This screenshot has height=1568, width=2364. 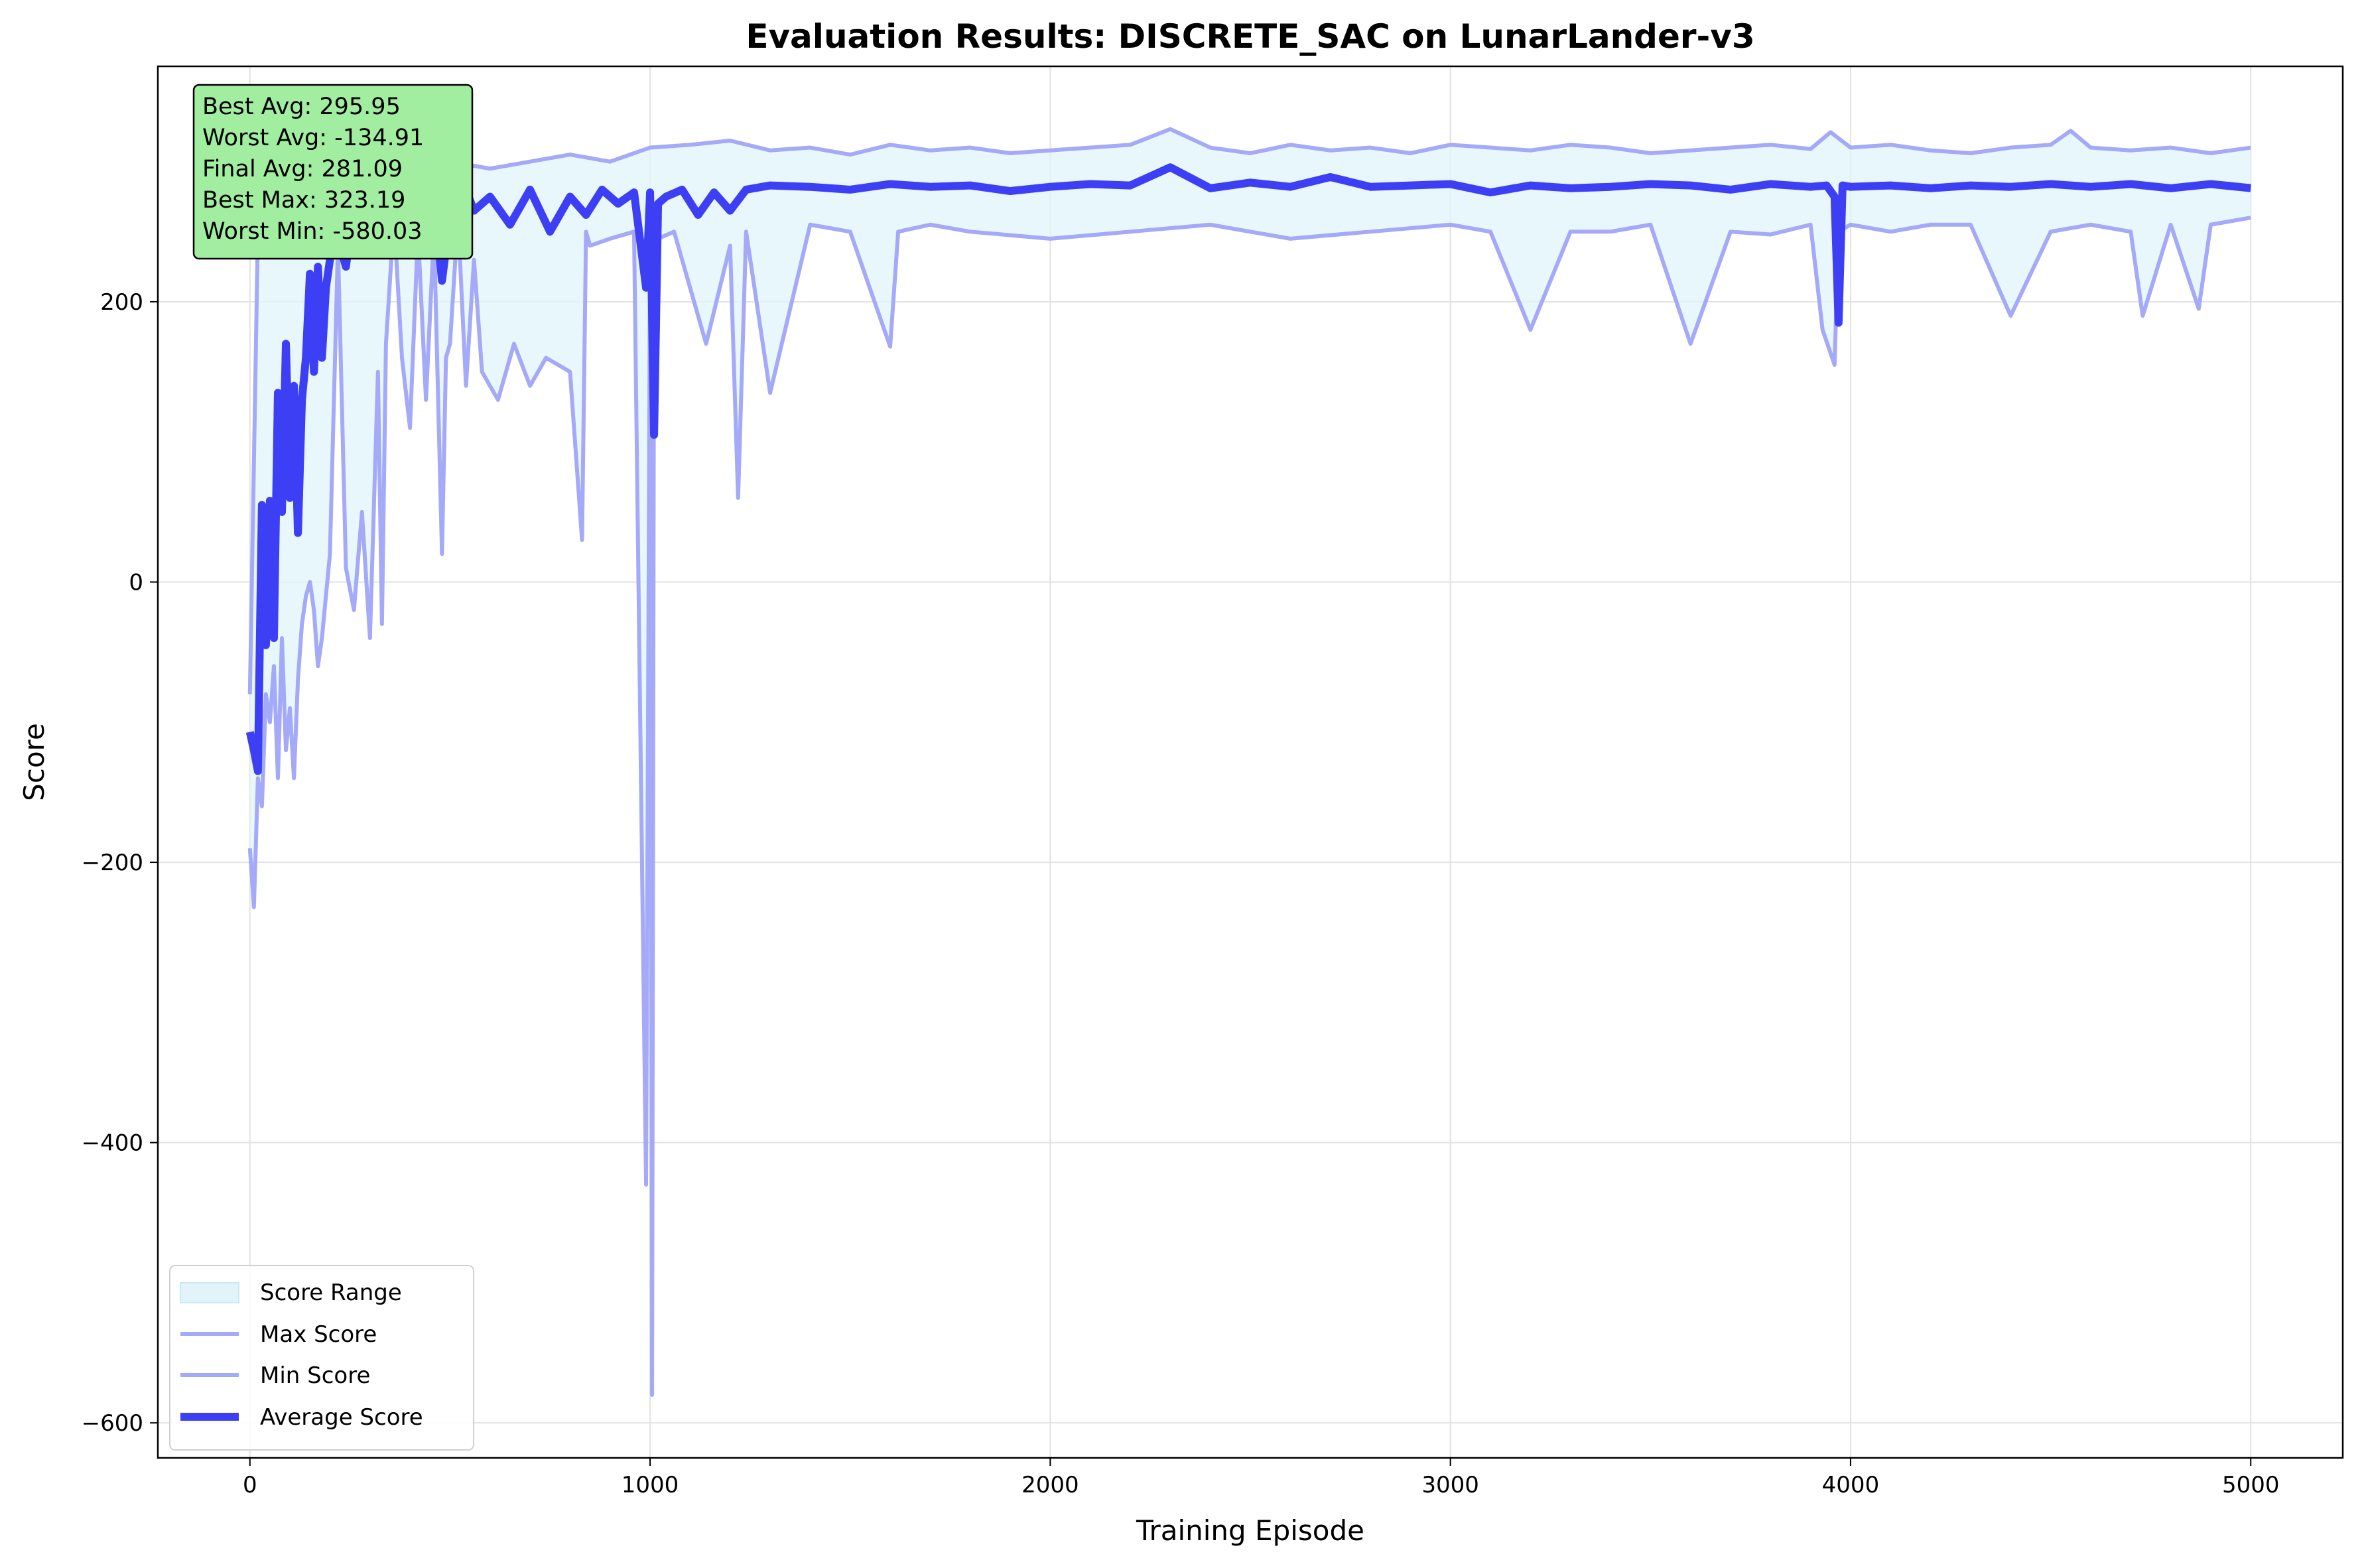 I want to click on y-tick-label: −600, so click(x=112, y=1423).